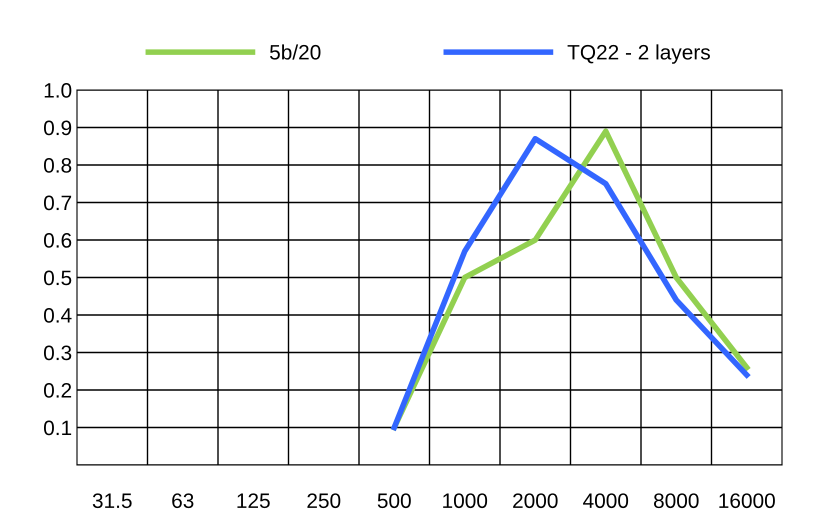 The width and height of the screenshot is (815, 526). I want to click on x-tick-label: 16000, so click(747, 500).